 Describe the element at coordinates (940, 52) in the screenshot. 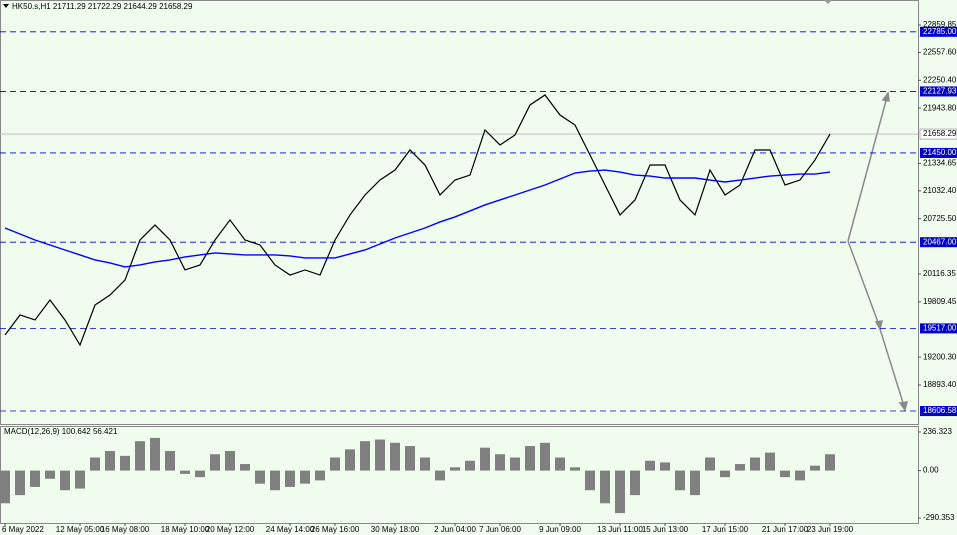

I see `y-tick-label: 22557.60` at that location.